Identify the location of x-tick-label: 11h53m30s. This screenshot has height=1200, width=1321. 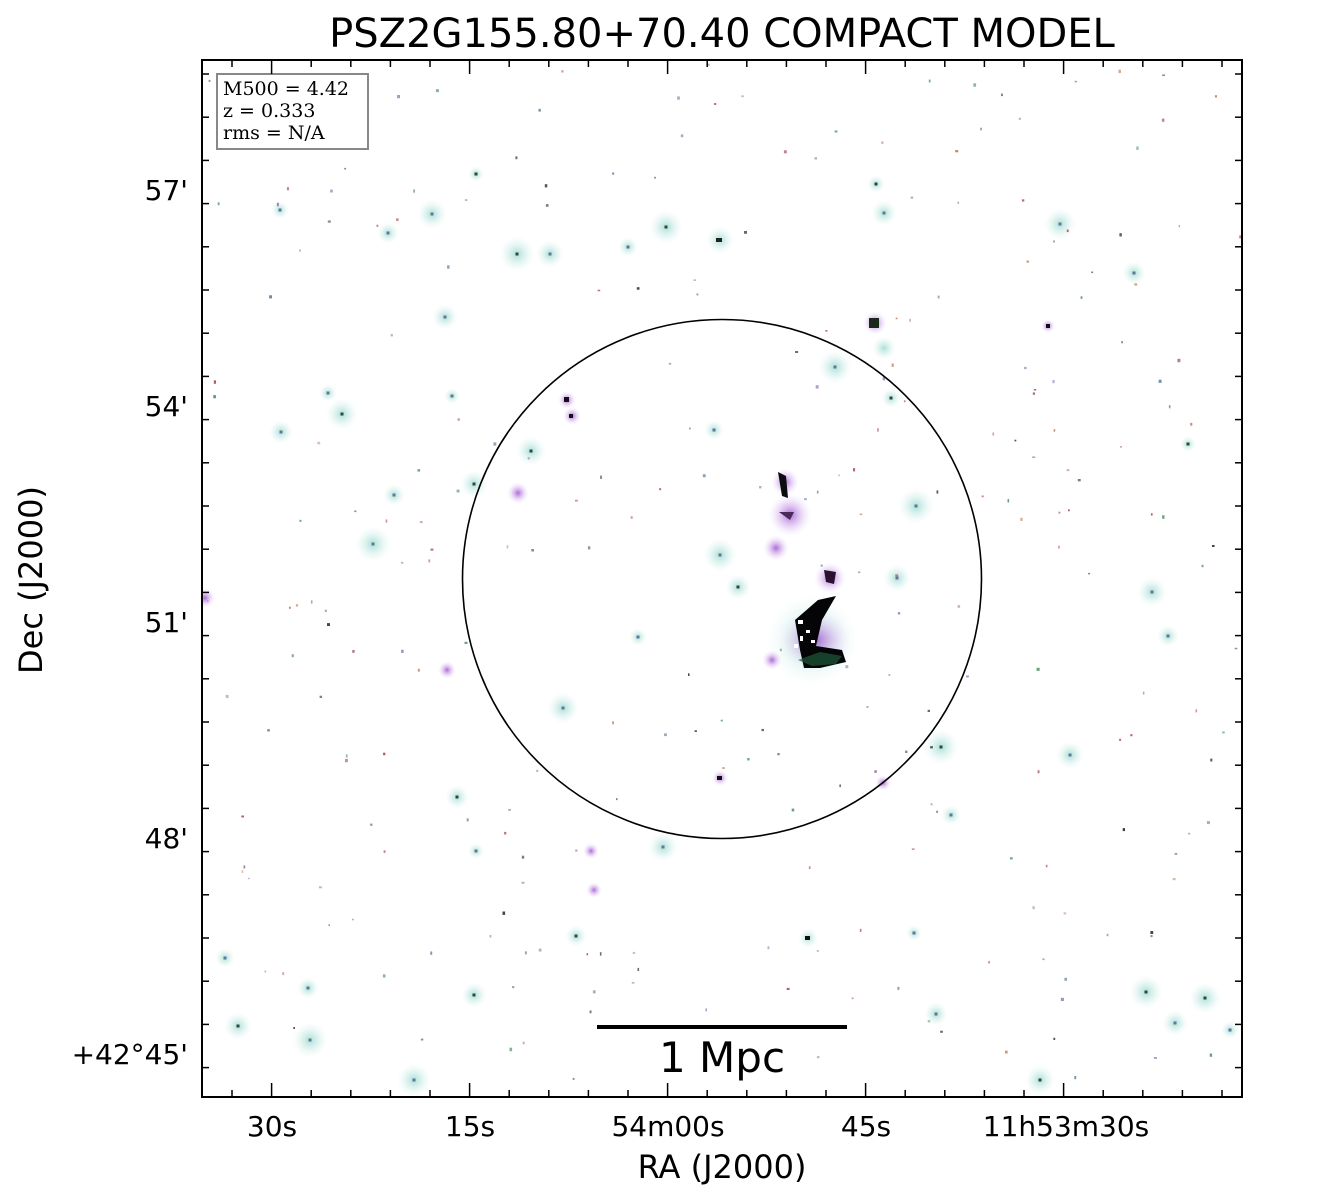
(1066, 1126).